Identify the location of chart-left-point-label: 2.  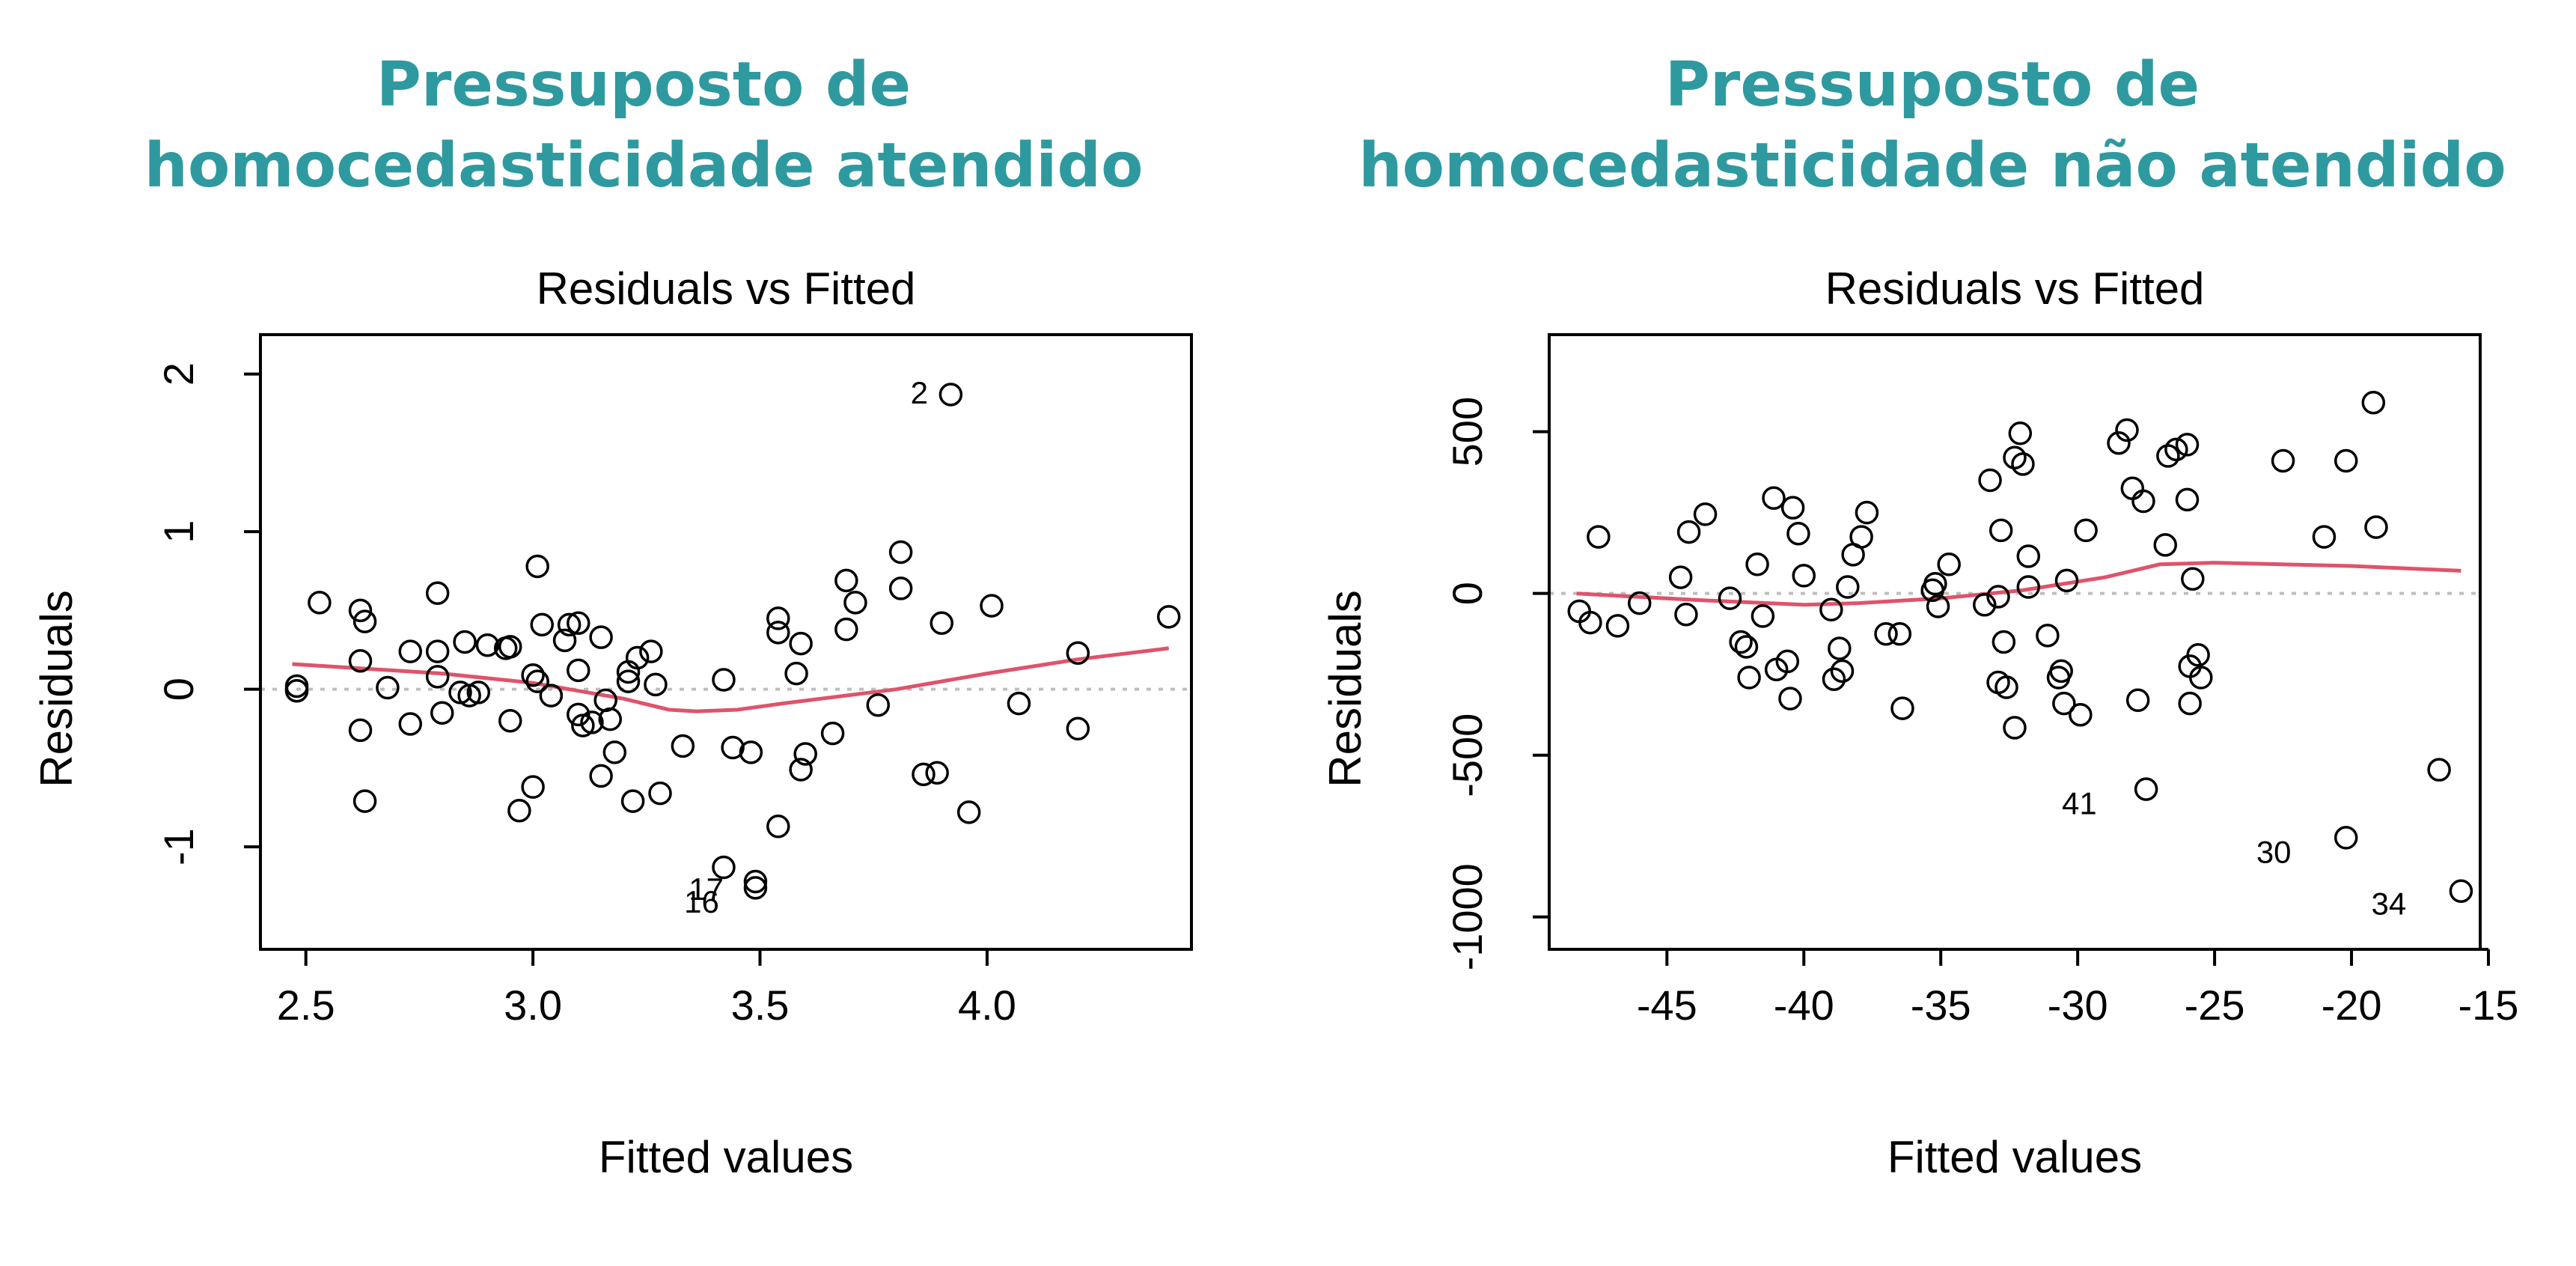
(919, 392).